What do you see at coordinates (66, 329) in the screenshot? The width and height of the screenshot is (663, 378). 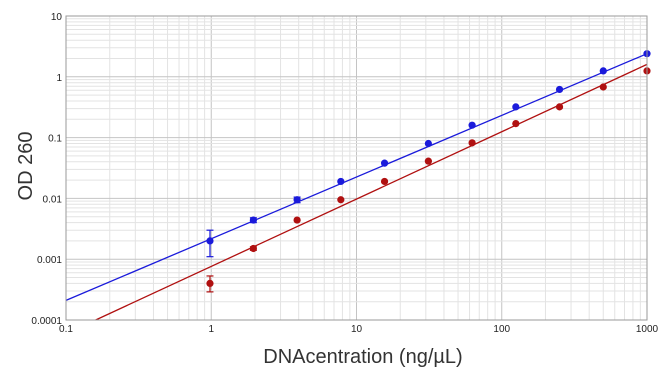 I see `x-tick-label: 0.1` at bounding box center [66, 329].